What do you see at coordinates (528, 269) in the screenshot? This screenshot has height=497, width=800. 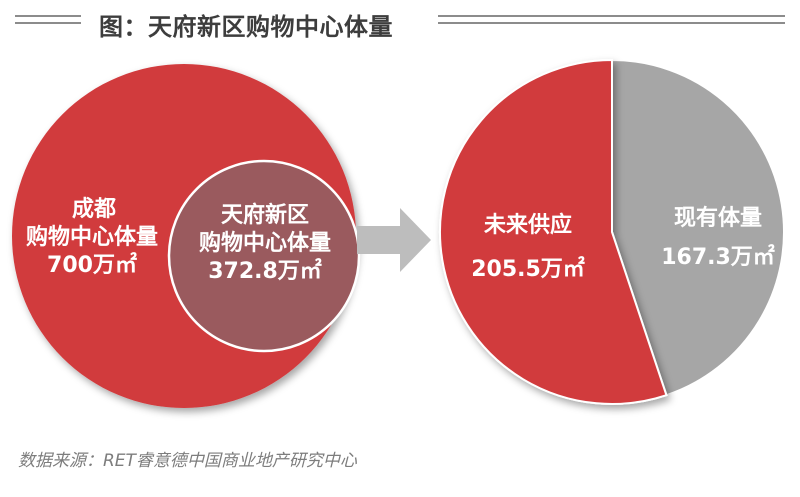 I see `pie-slice-value: 205.5万㎡` at bounding box center [528, 269].